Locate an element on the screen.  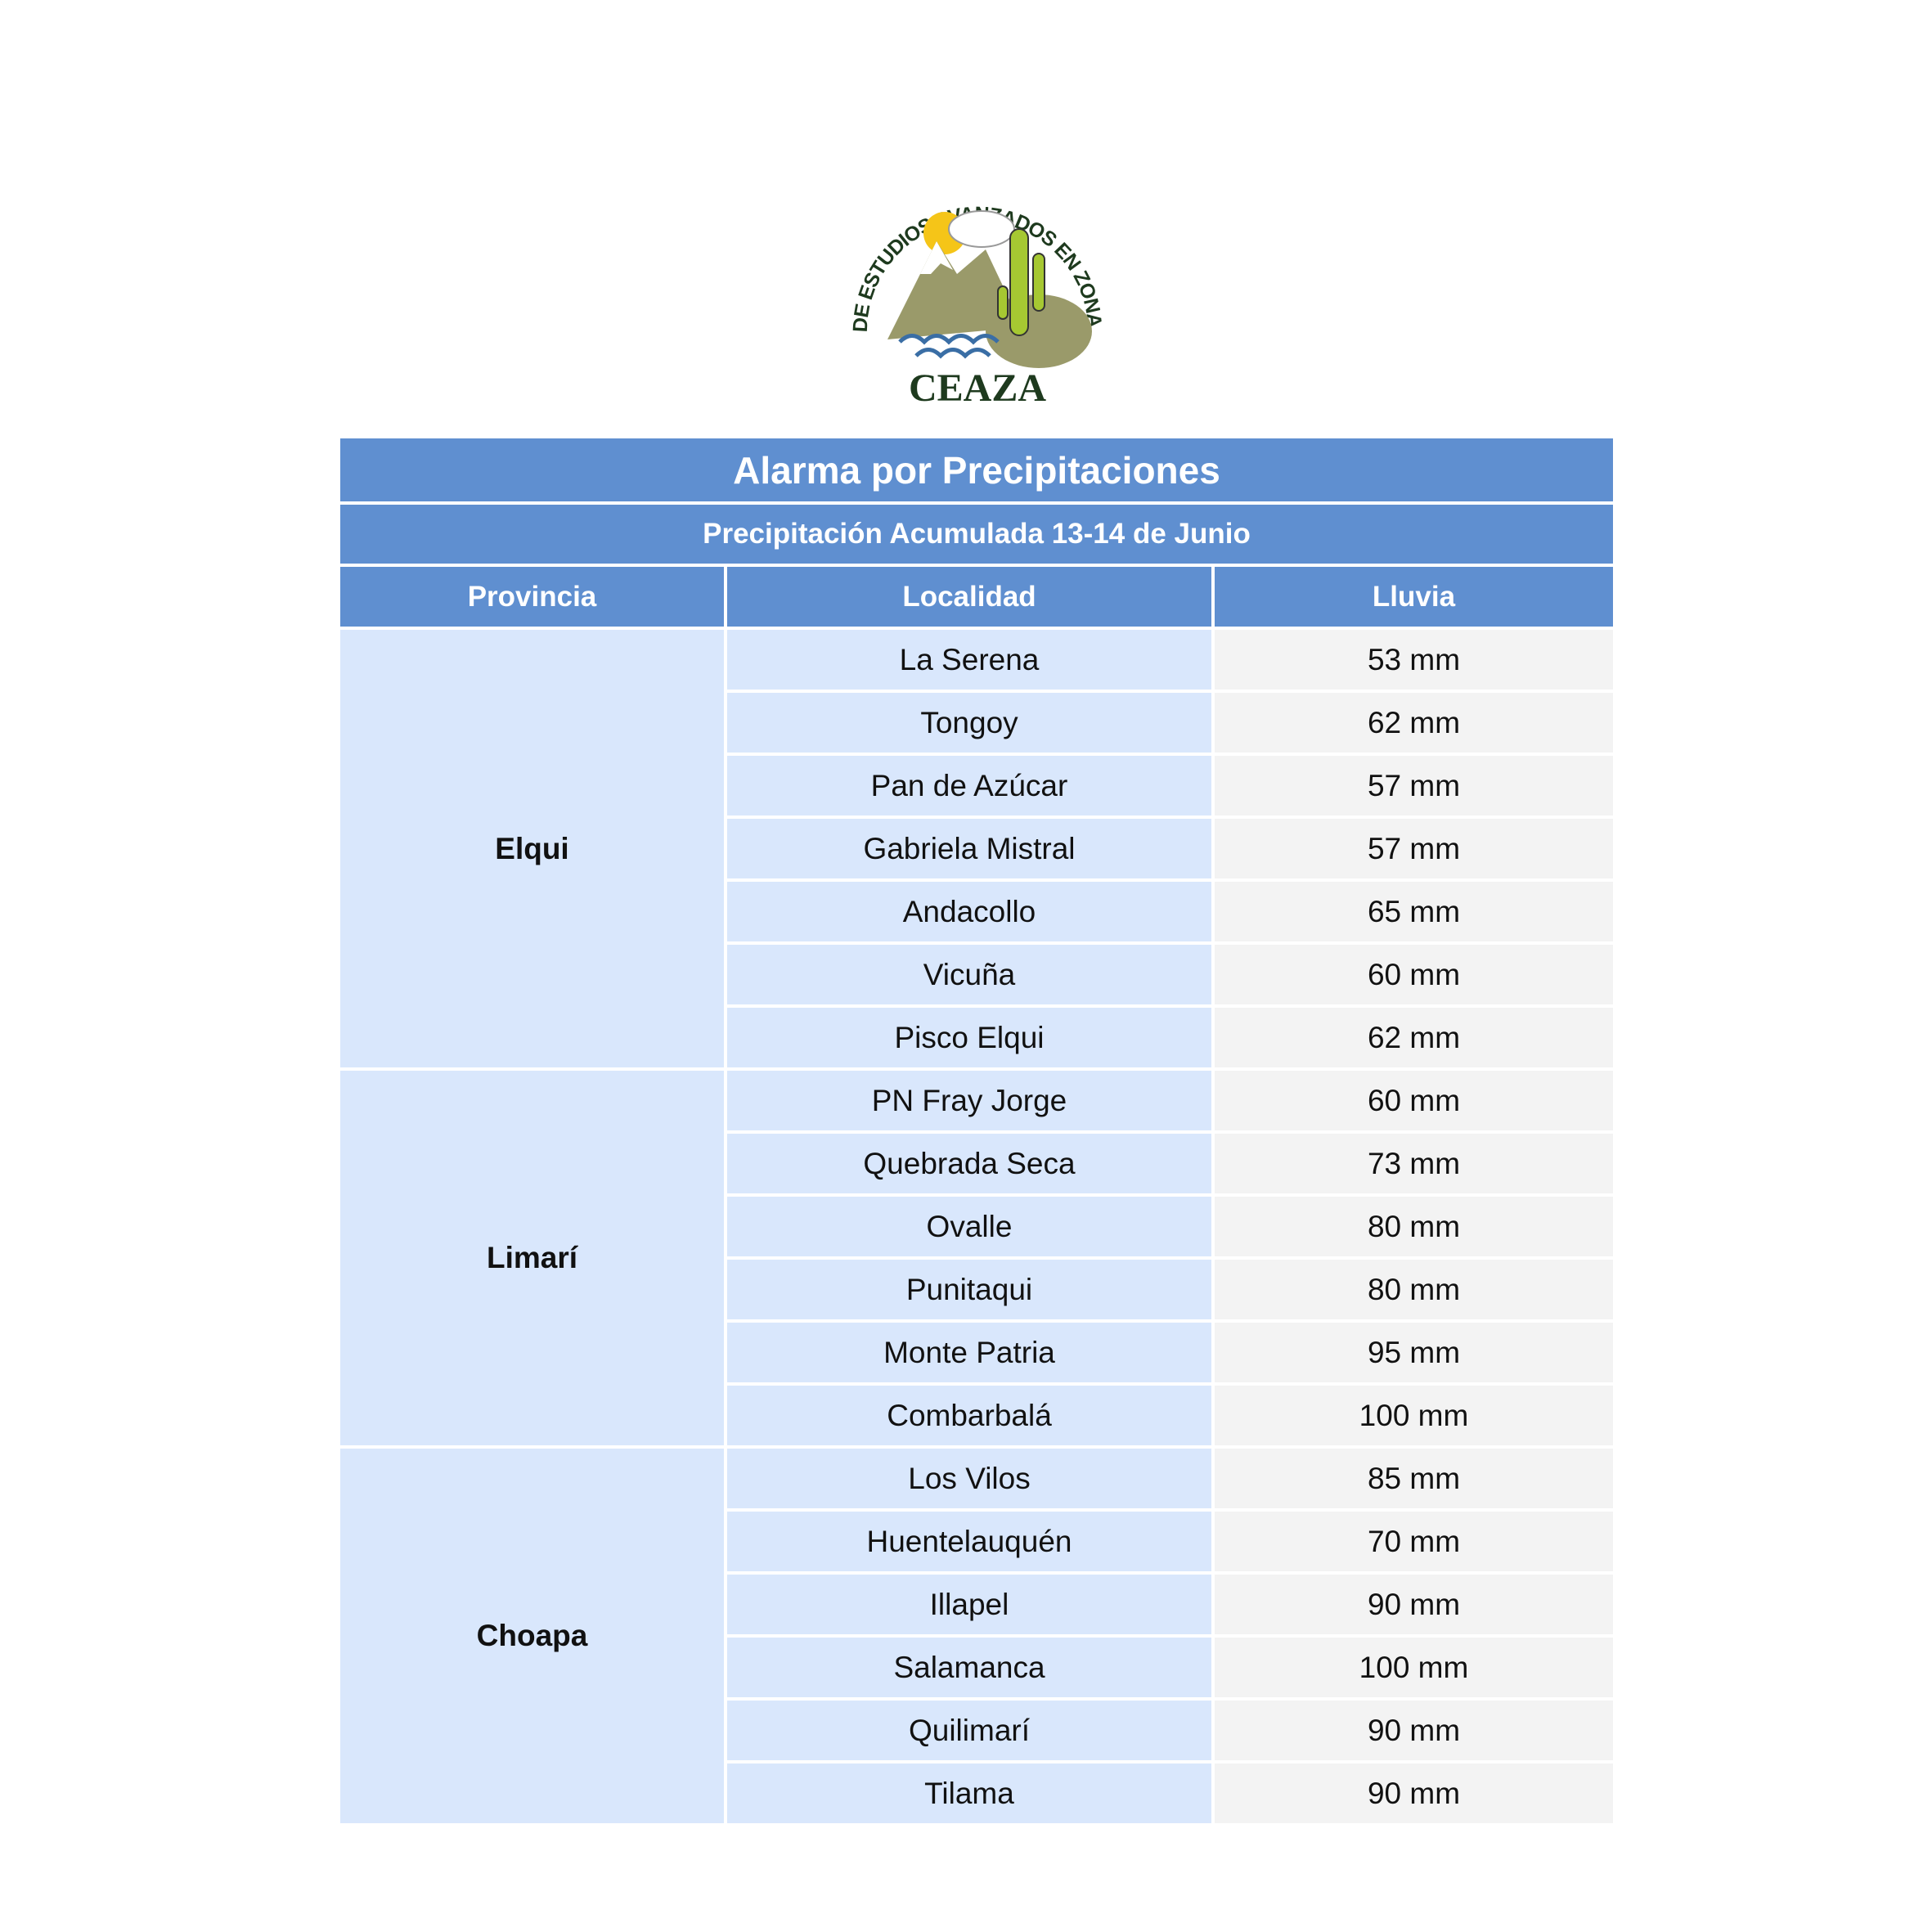
localidad-cell: Quilimarí is located at coordinates (969, 1731).